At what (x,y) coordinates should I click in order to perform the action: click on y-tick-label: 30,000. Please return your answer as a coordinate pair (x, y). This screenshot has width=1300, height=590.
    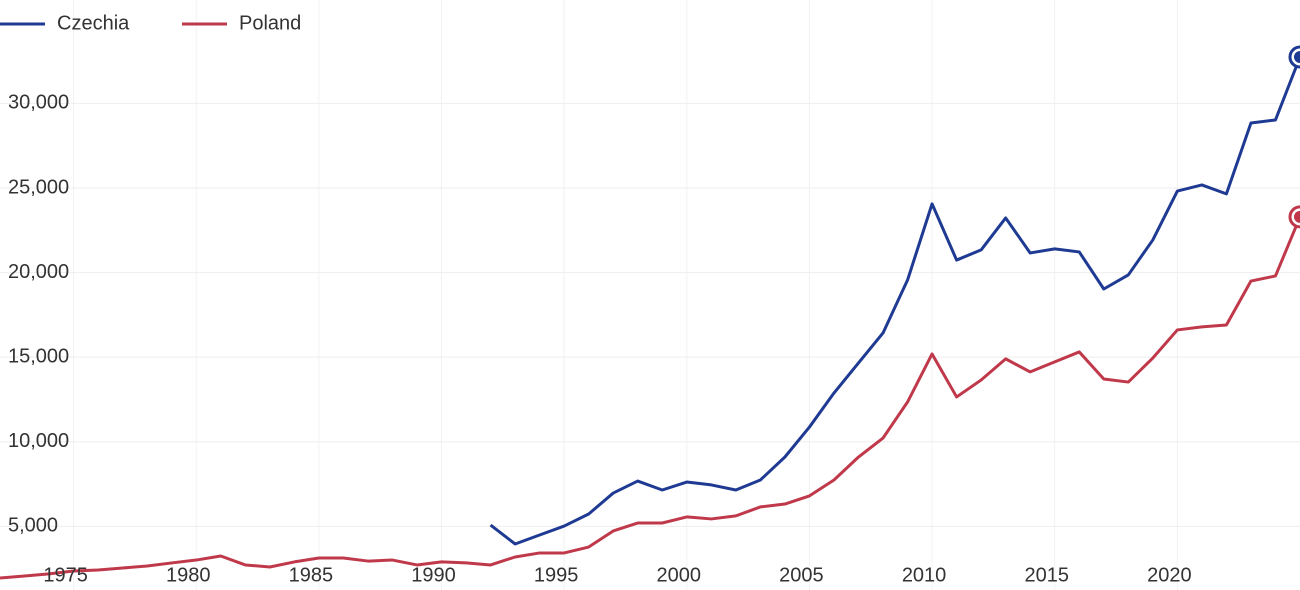
    Looking at the image, I should click on (38, 103).